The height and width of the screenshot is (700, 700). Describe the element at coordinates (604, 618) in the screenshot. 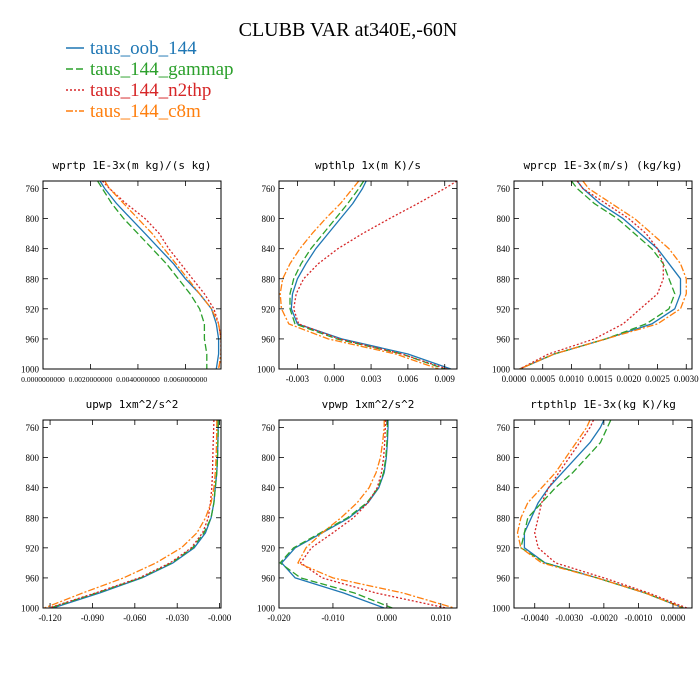

I see `x-tick-label: -0.0020` at that location.